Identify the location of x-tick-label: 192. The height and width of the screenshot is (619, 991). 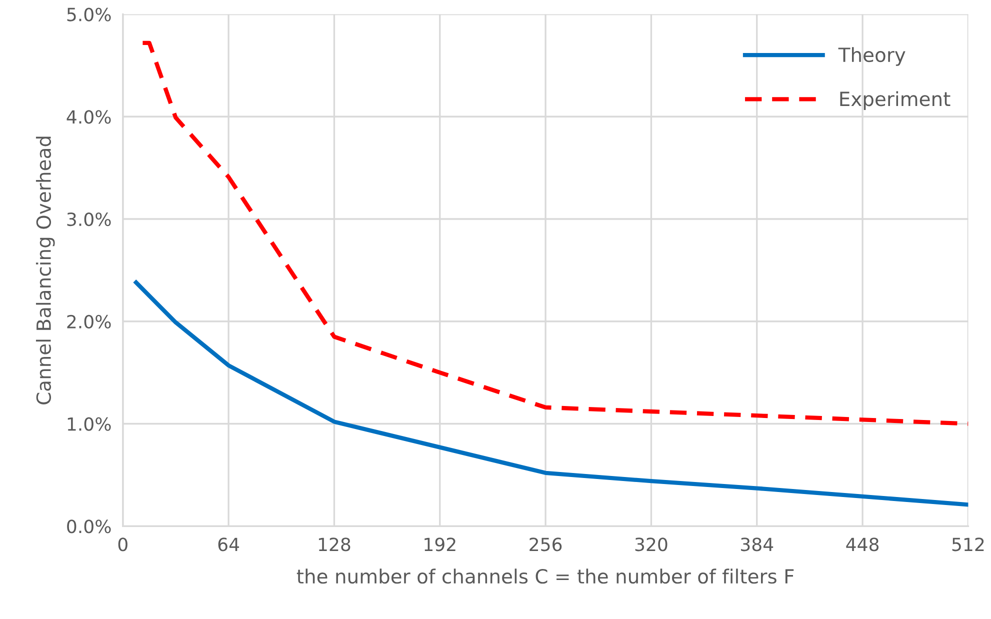
(440, 545).